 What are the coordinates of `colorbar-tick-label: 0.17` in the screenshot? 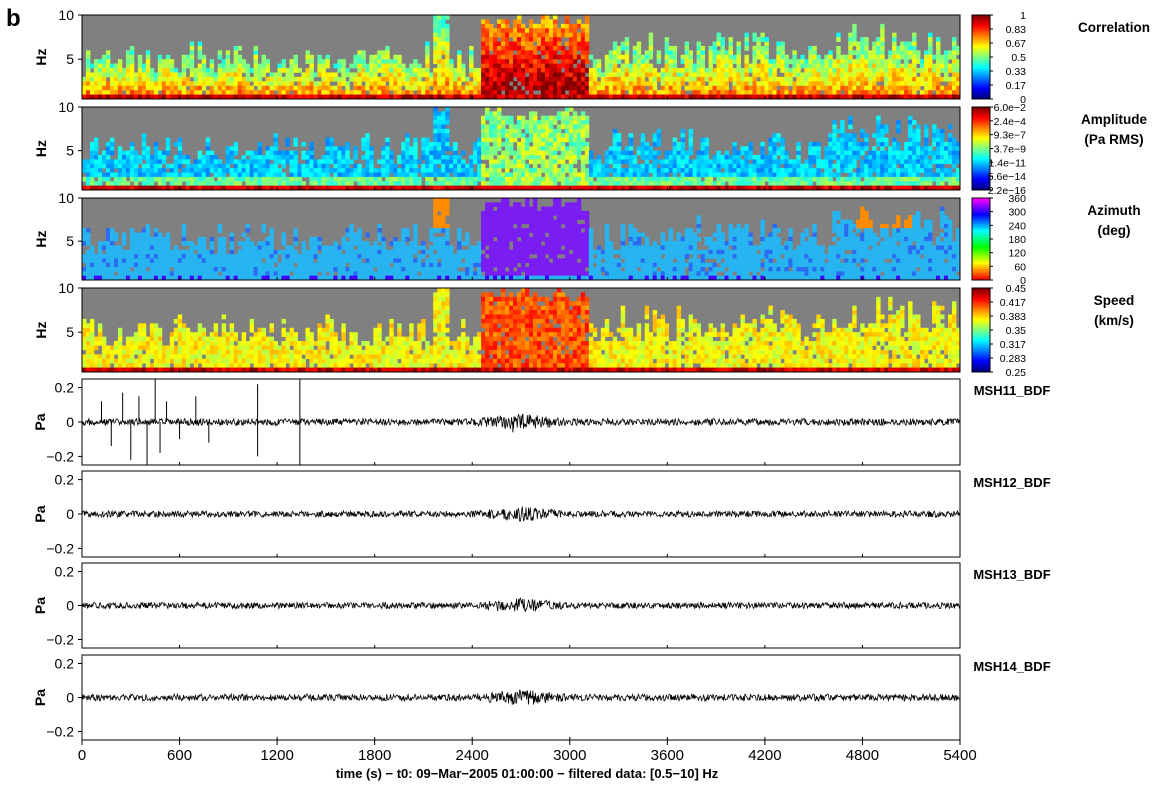 It's located at (1016, 86).